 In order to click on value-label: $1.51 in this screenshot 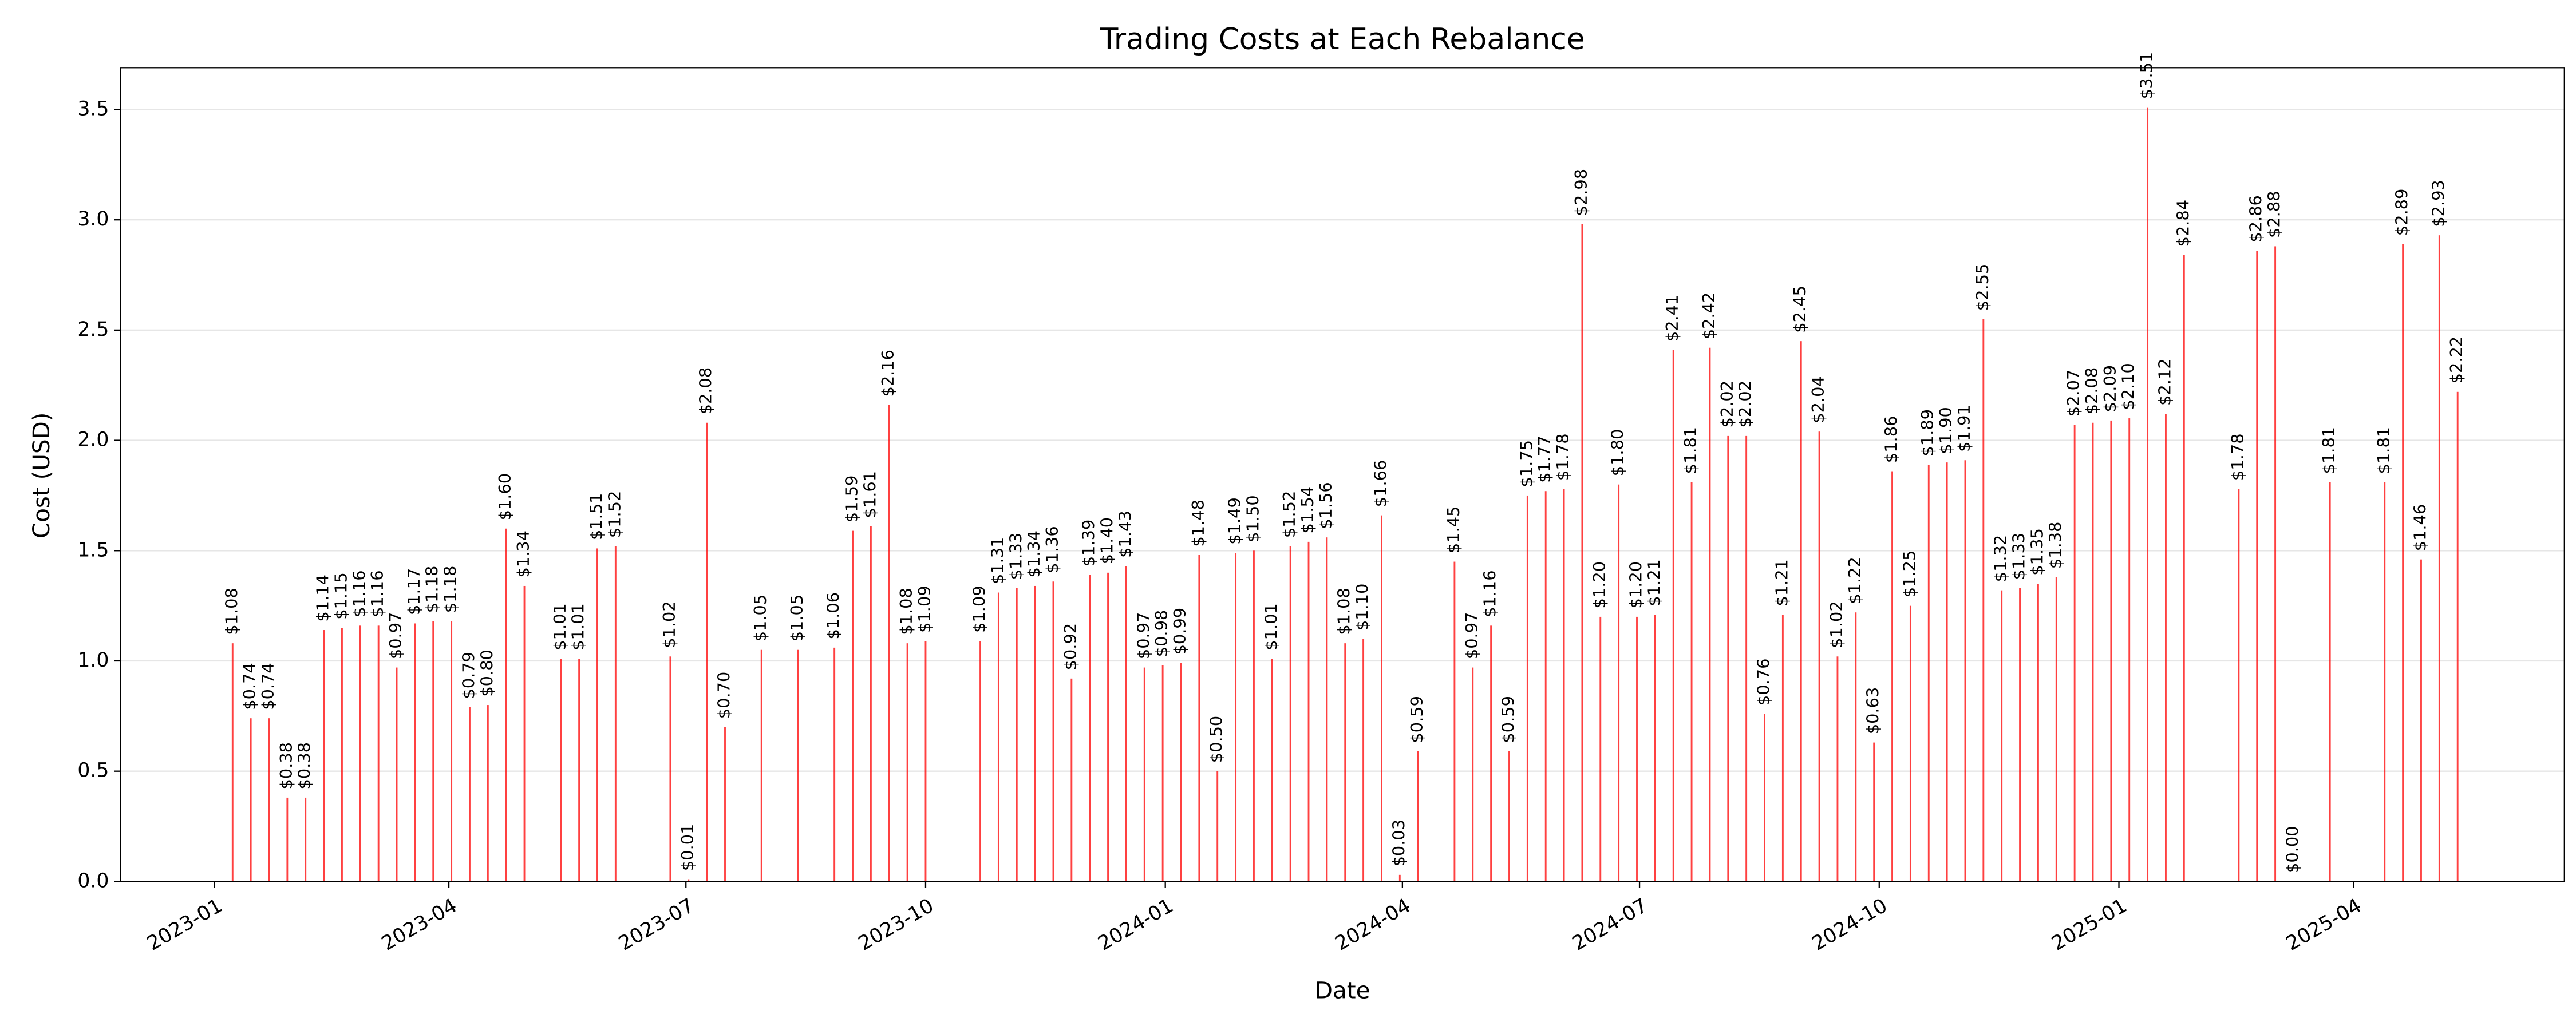, I will do `click(596, 516)`.